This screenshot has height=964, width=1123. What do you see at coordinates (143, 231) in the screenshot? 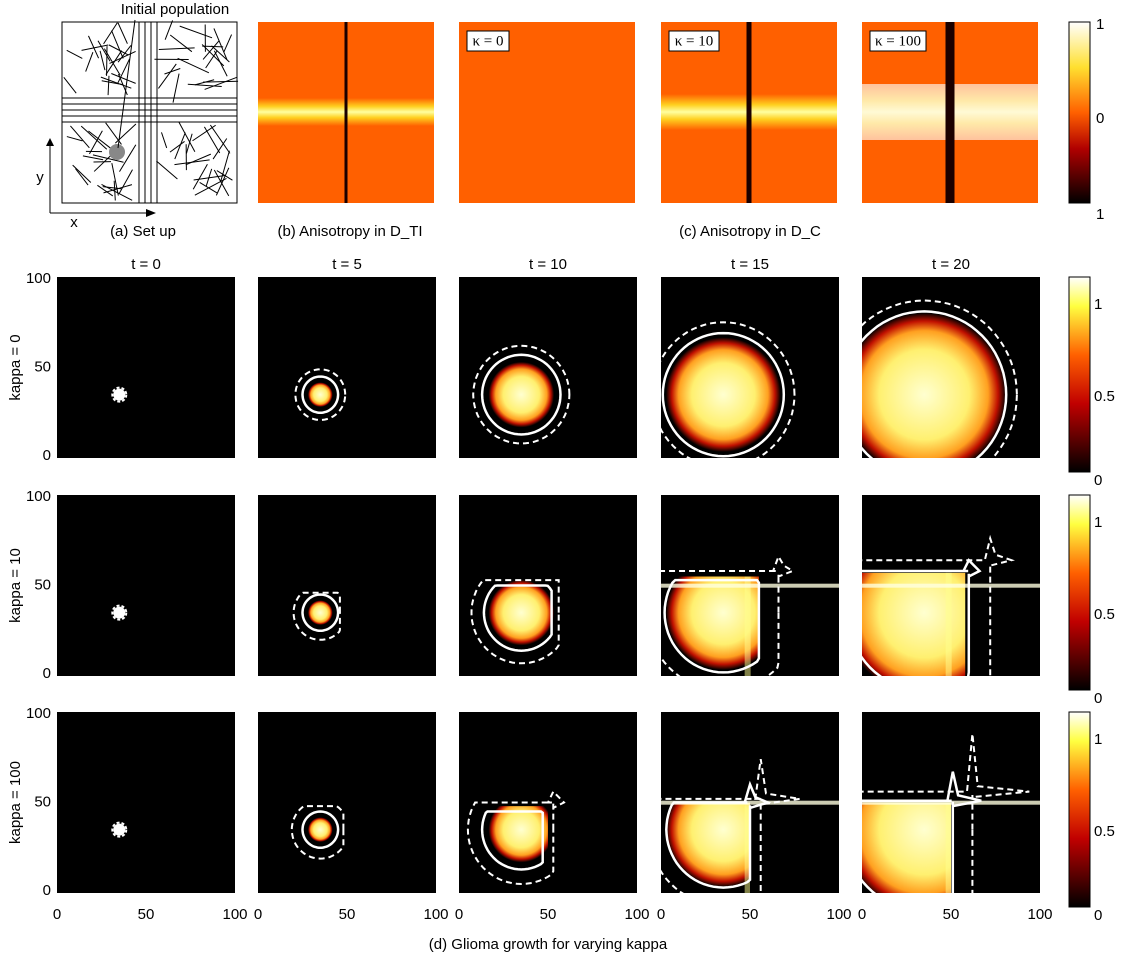
I see `caption: (a) Set up` at bounding box center [143, 231].